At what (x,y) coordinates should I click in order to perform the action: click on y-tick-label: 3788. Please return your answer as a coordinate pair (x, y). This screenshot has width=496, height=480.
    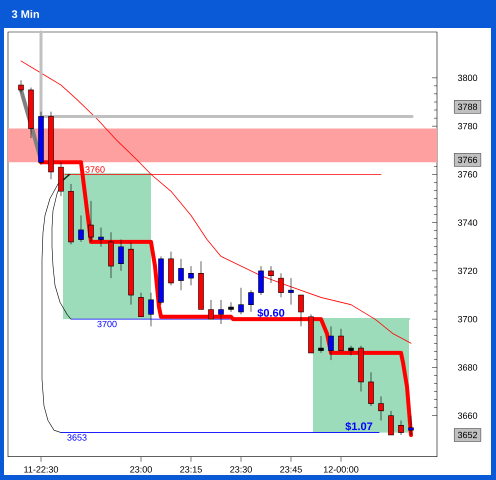
    Looking at the image, I should click on (468, 107).